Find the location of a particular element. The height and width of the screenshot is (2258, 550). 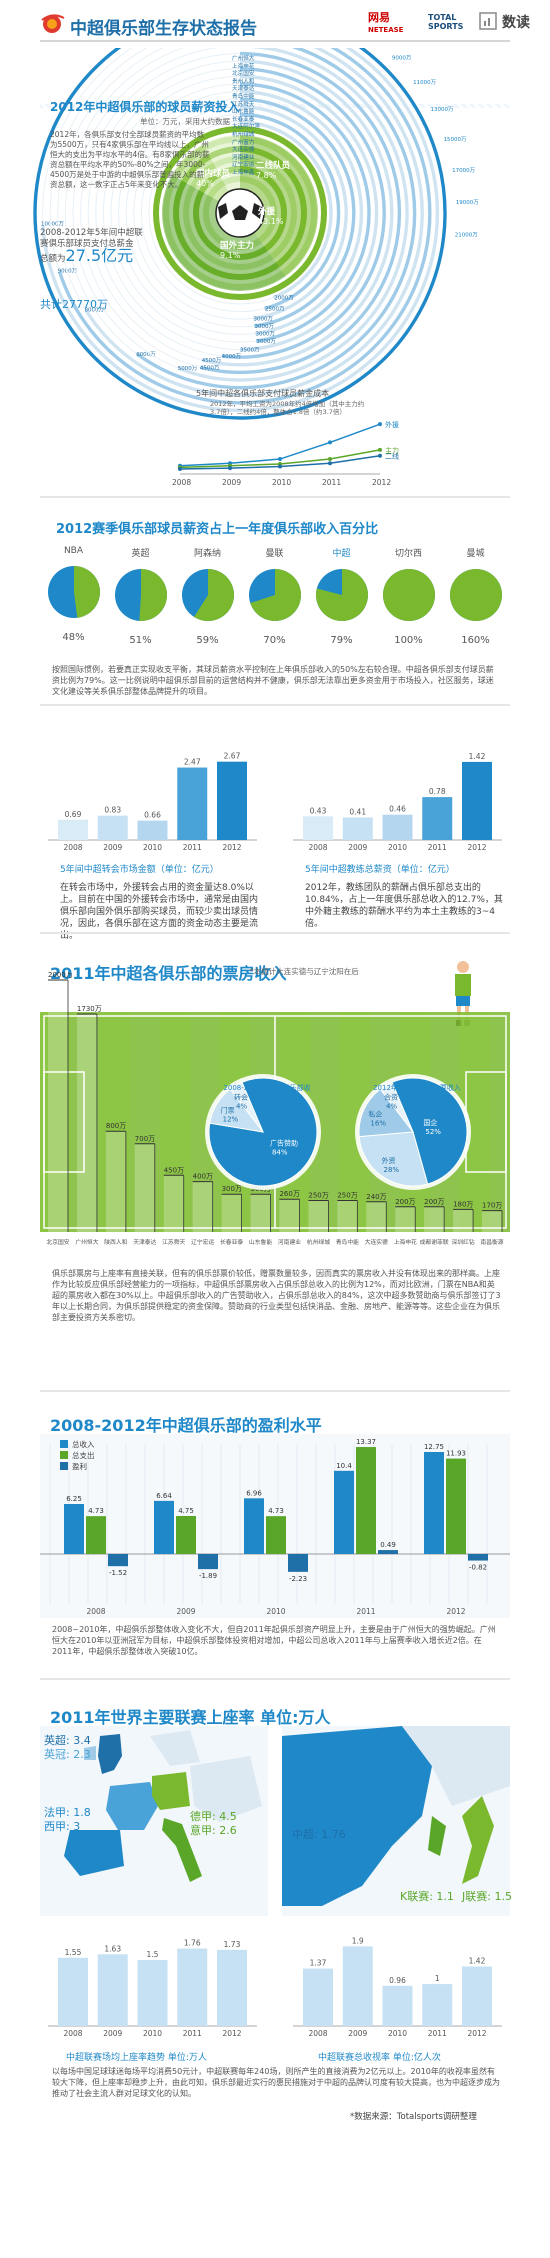

ring-value-label: 4500万 is located at coordinates (212, 360).